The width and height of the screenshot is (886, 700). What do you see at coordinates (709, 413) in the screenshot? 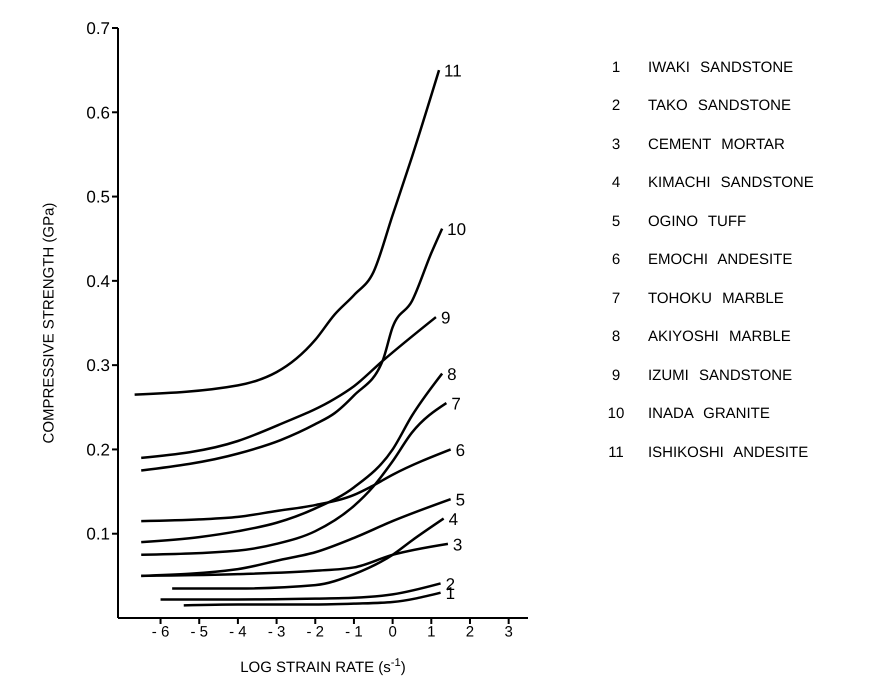
I see `text: INADA GRANITE` at bounding box center [709, 413].